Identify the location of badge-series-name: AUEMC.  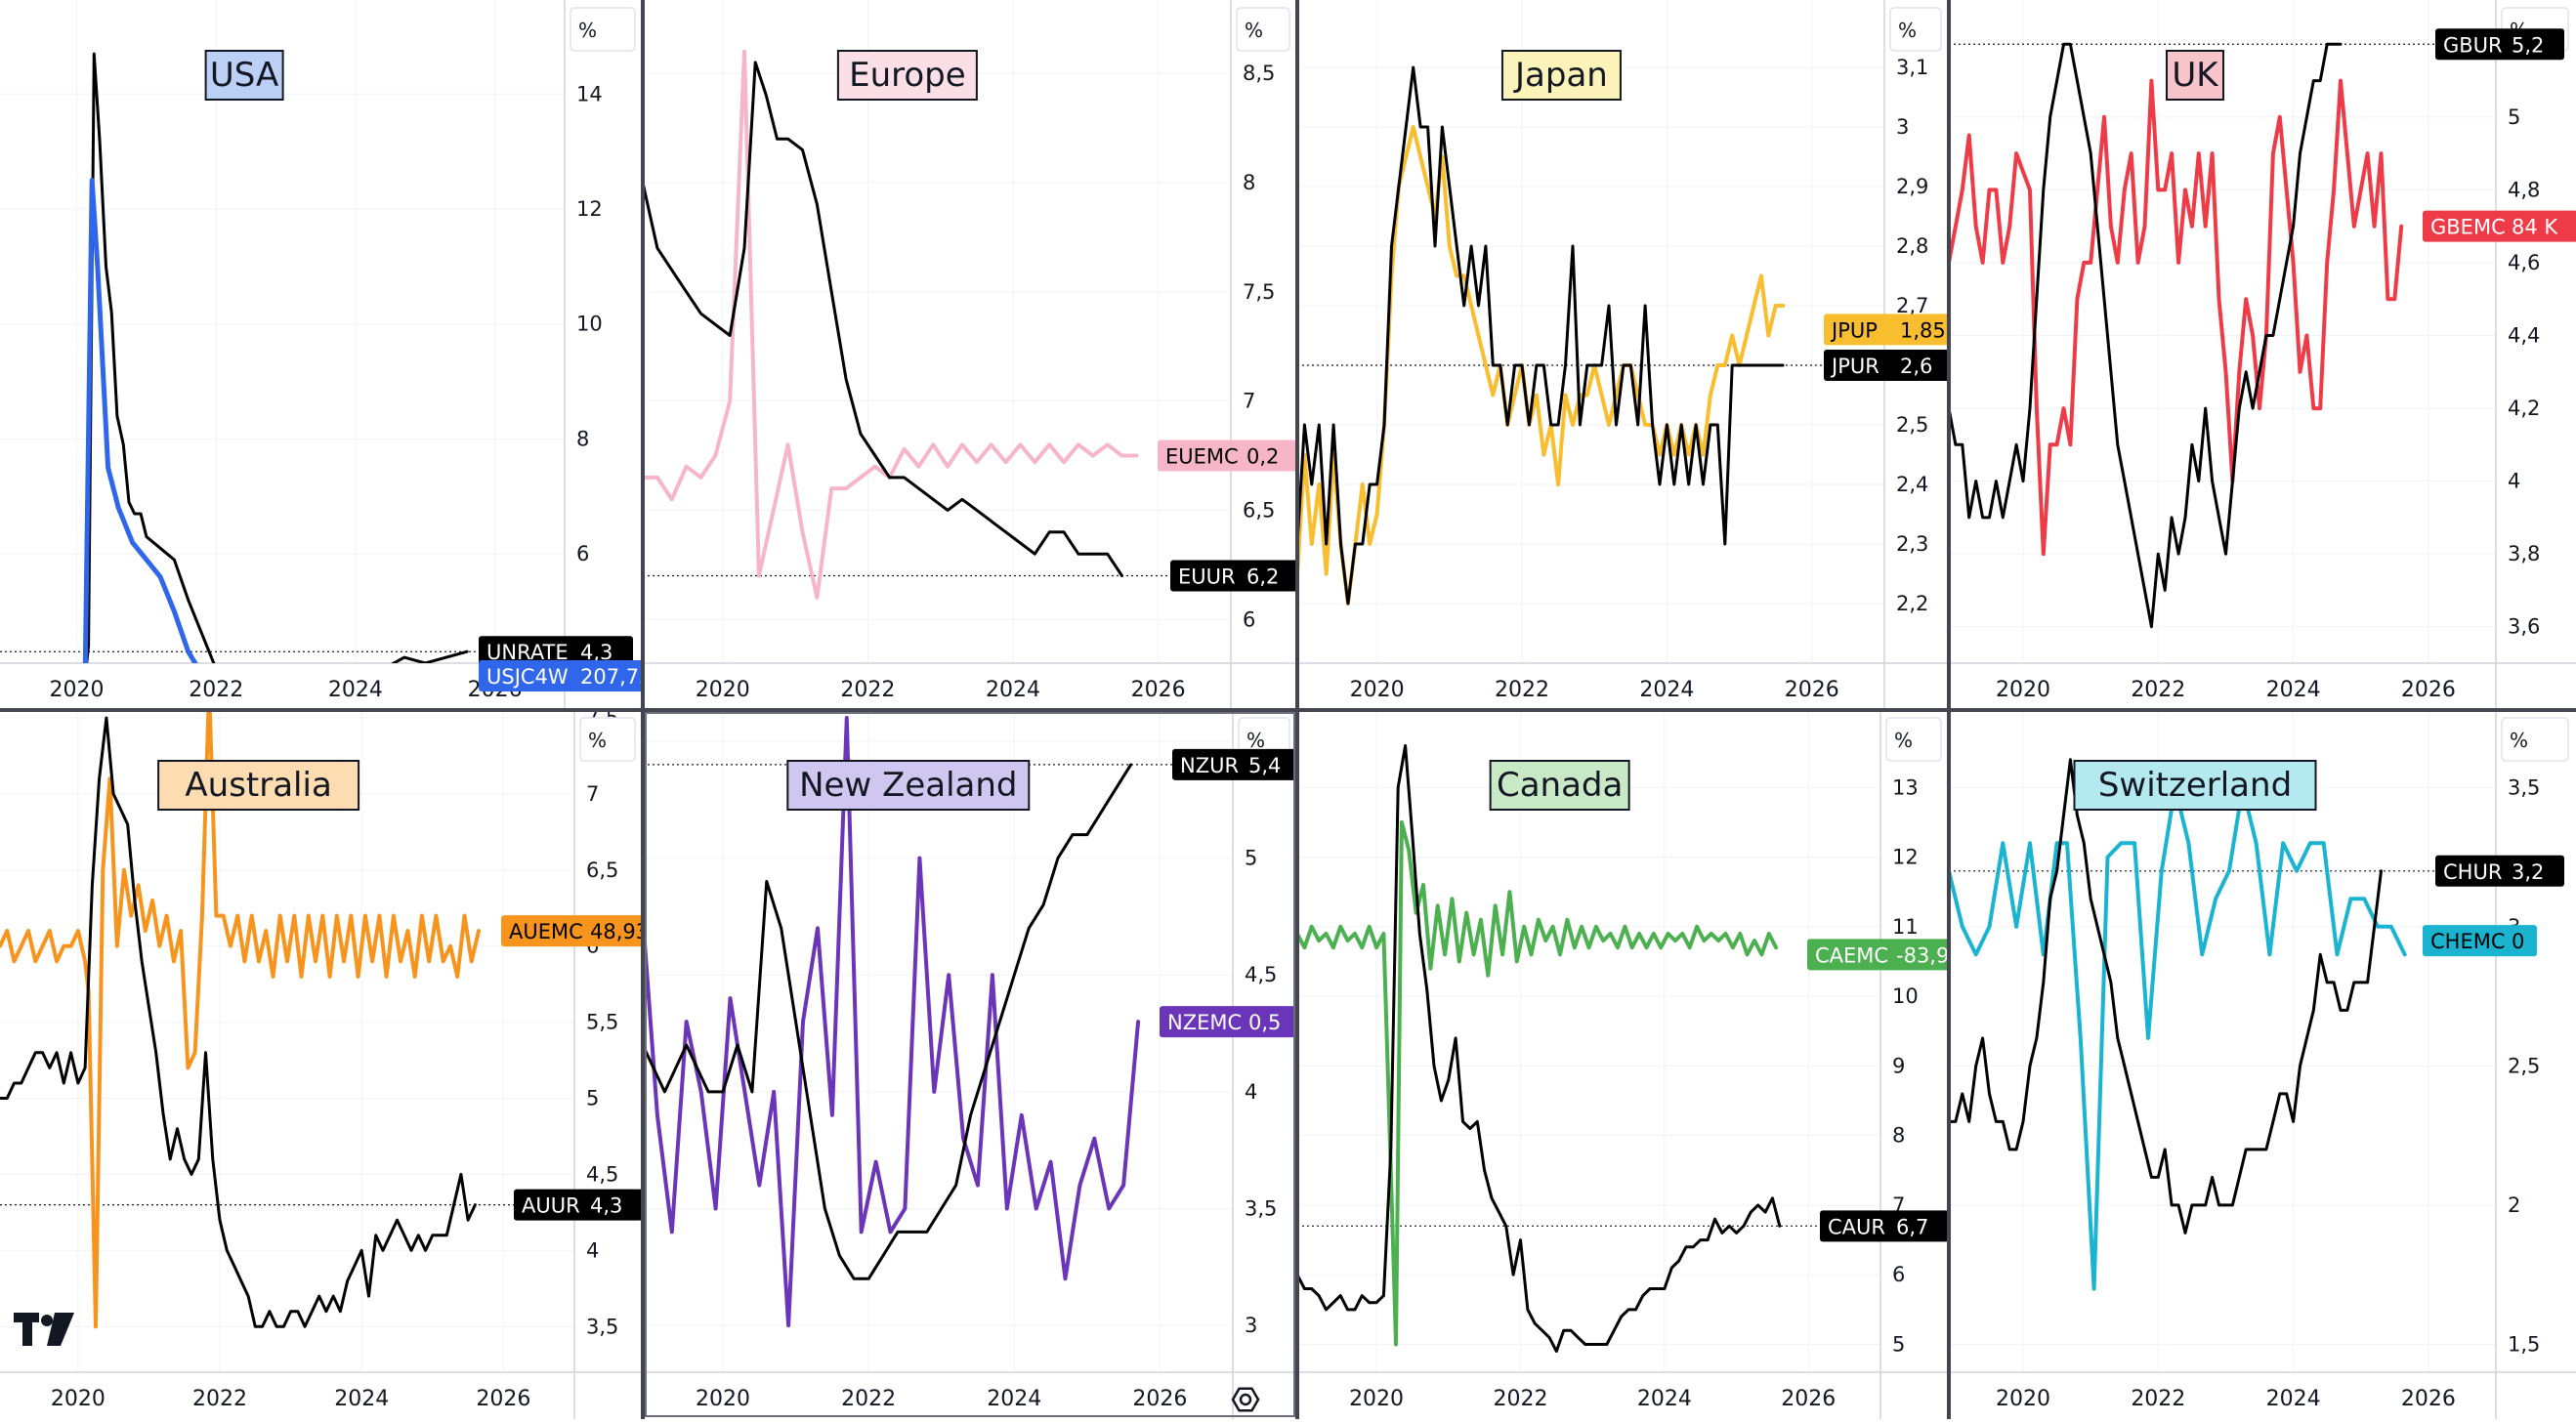
(546, 931).